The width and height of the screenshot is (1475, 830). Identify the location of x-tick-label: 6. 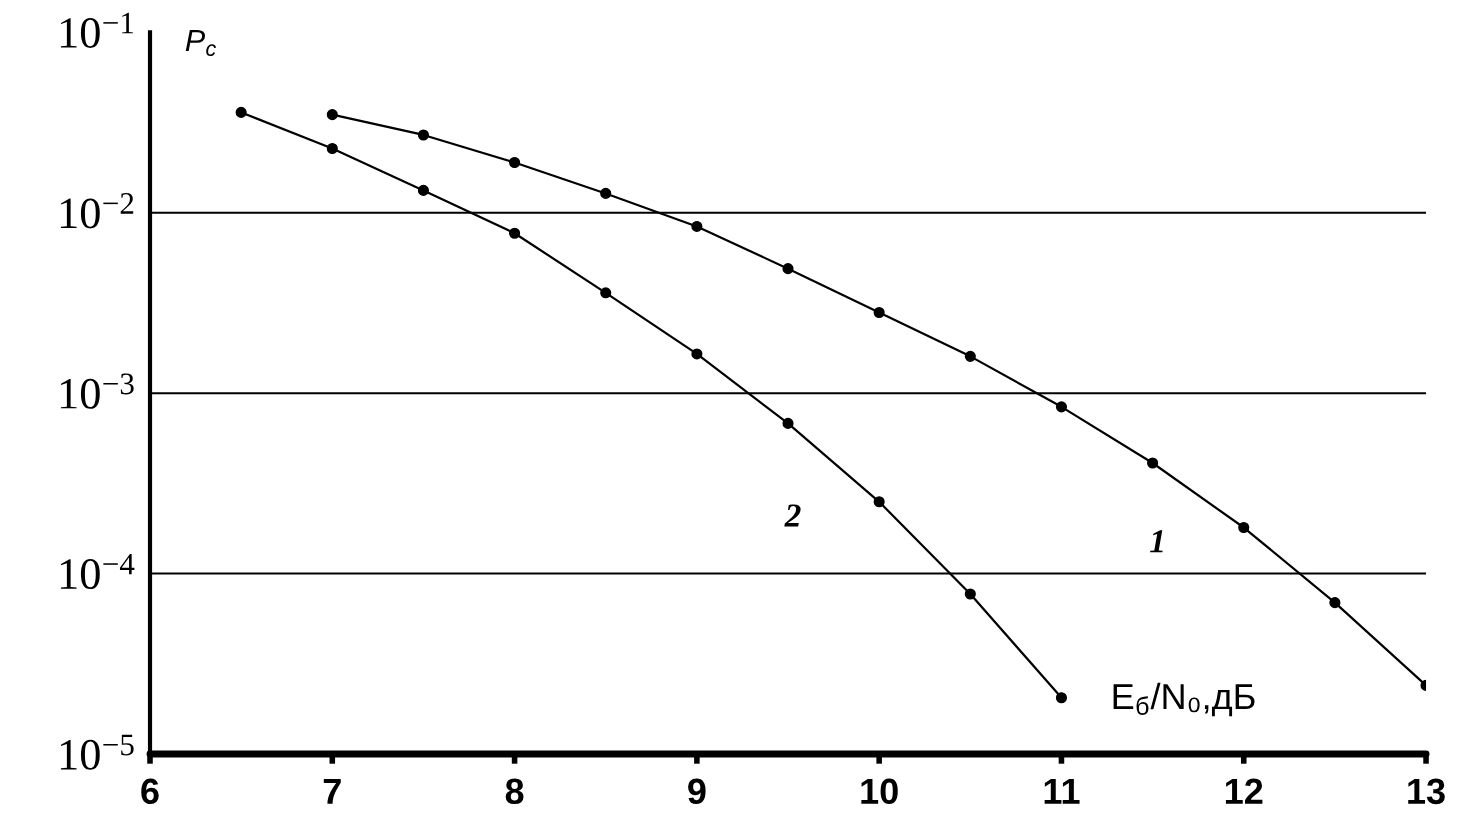
(150, 791).